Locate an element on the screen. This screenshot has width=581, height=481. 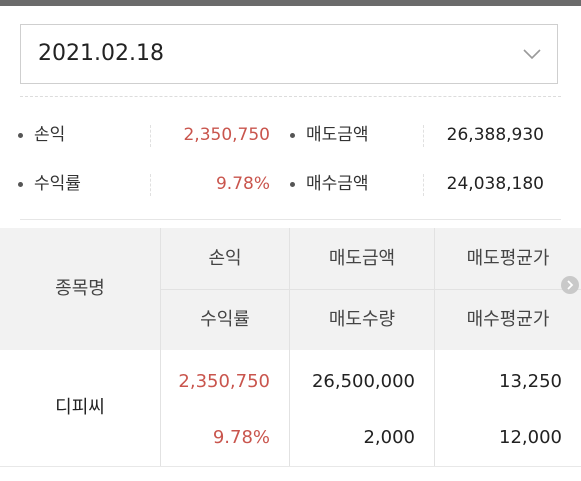
profit-label: 손익 is located at coordinates (50, 135).